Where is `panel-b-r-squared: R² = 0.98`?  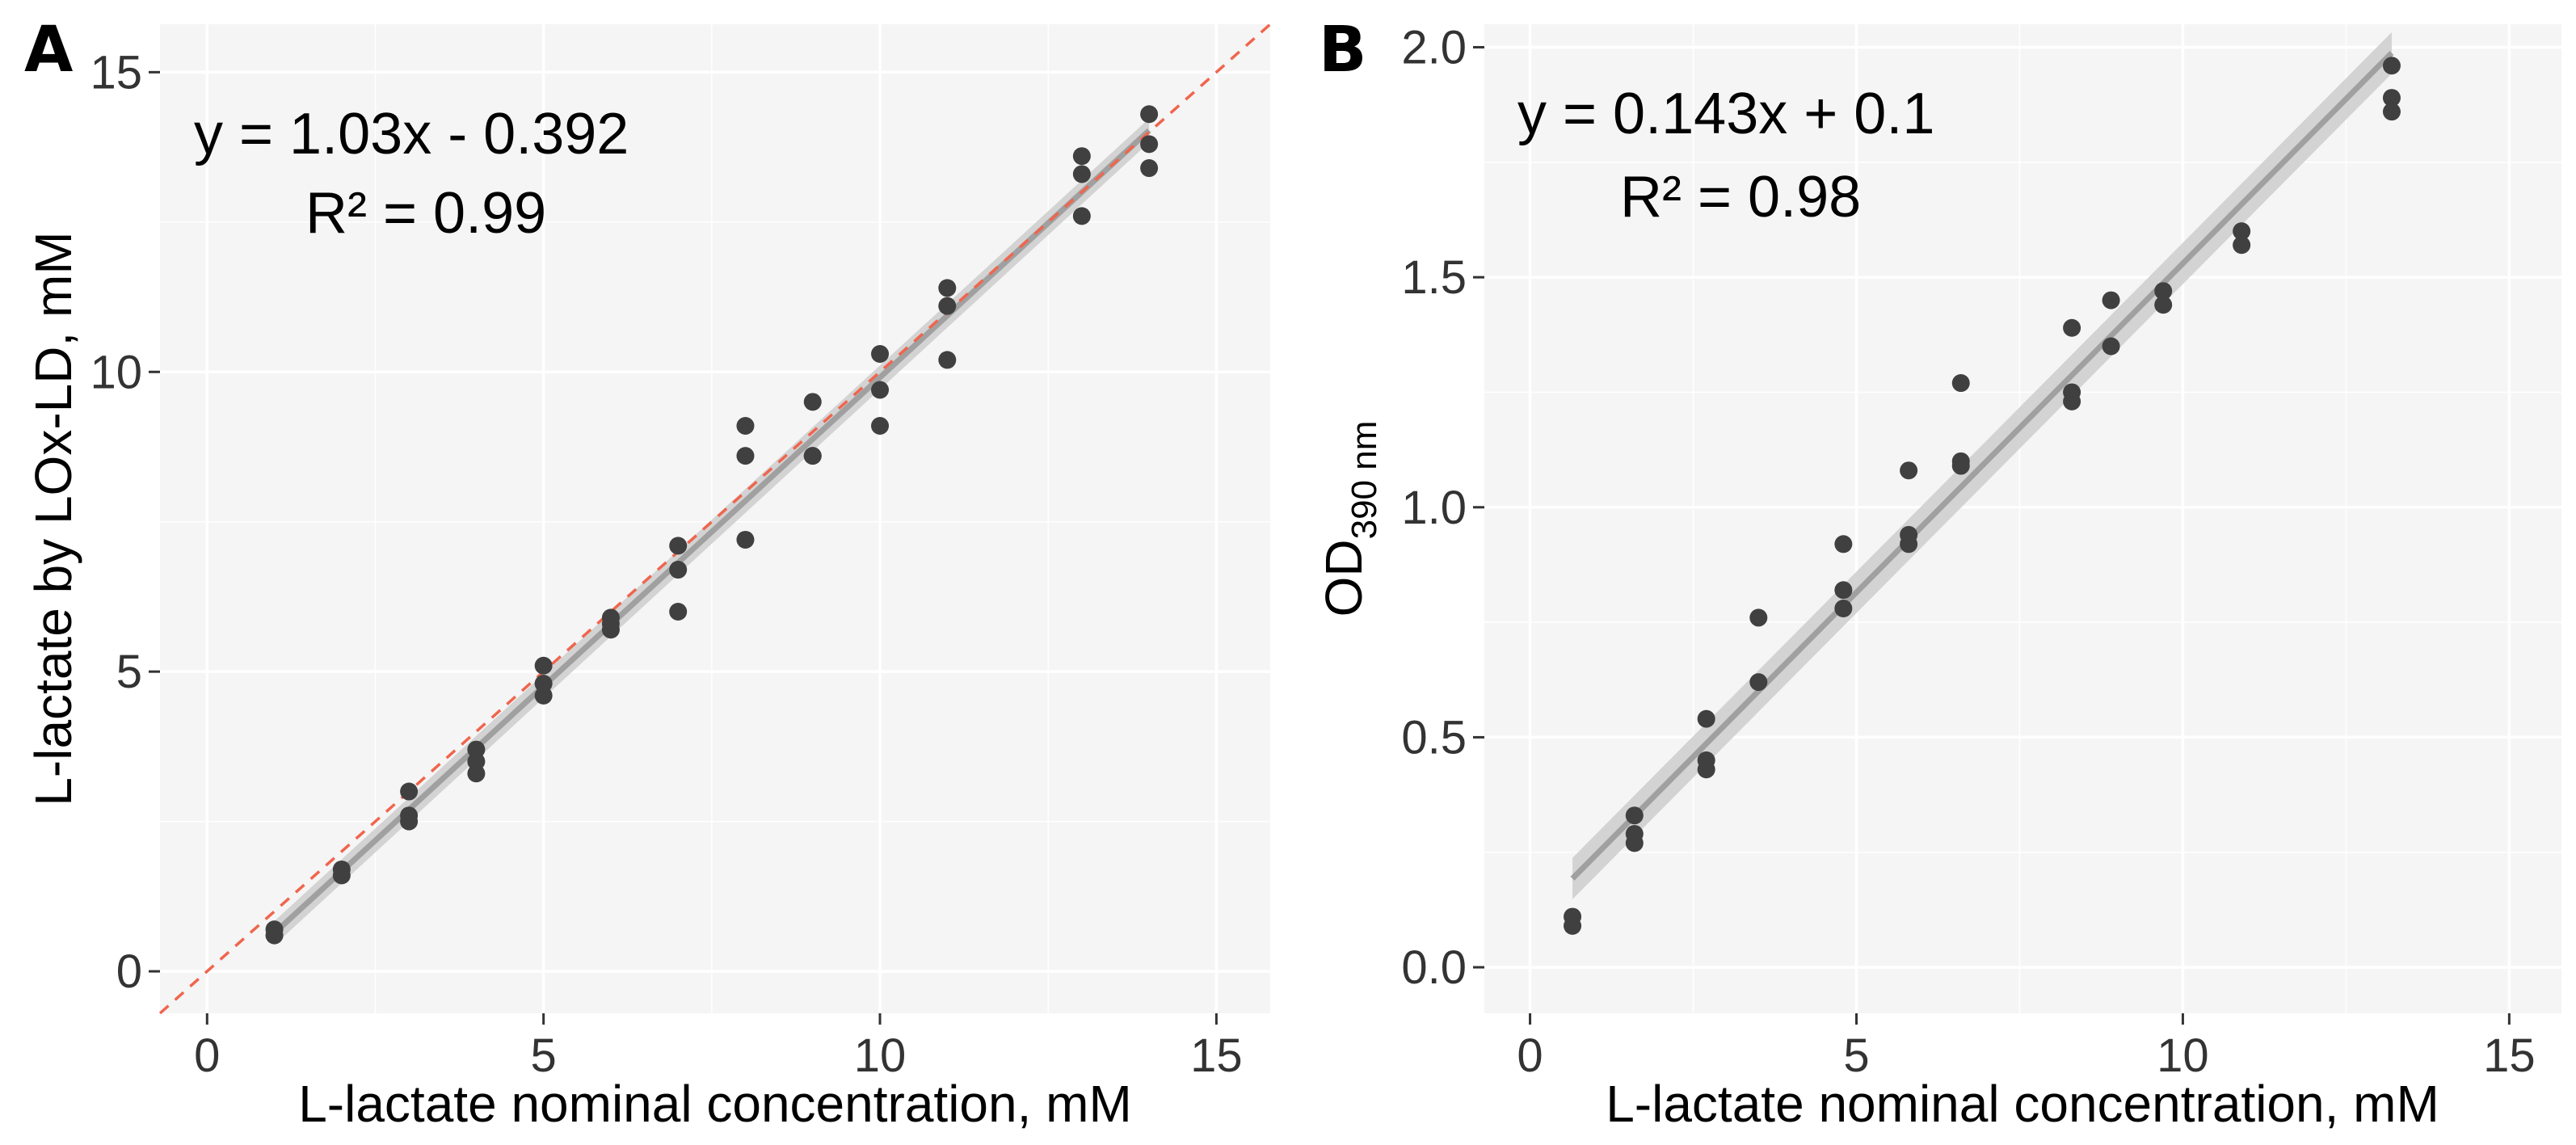 panel-b-r-squared: R² = 0.98 is located at coordinates (1740, 197).